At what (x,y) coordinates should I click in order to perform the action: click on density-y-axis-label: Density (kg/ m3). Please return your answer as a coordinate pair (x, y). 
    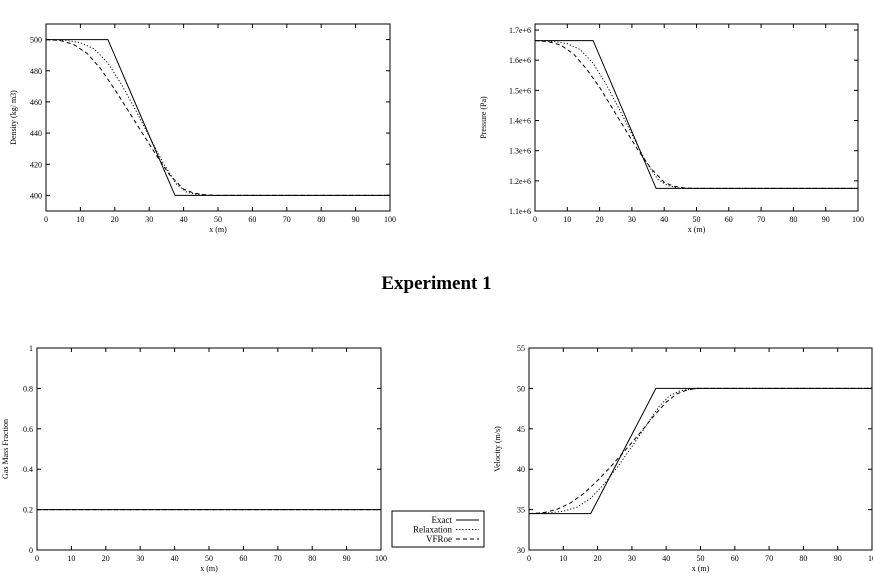
    Looking at the image, I should click on (13, 117).